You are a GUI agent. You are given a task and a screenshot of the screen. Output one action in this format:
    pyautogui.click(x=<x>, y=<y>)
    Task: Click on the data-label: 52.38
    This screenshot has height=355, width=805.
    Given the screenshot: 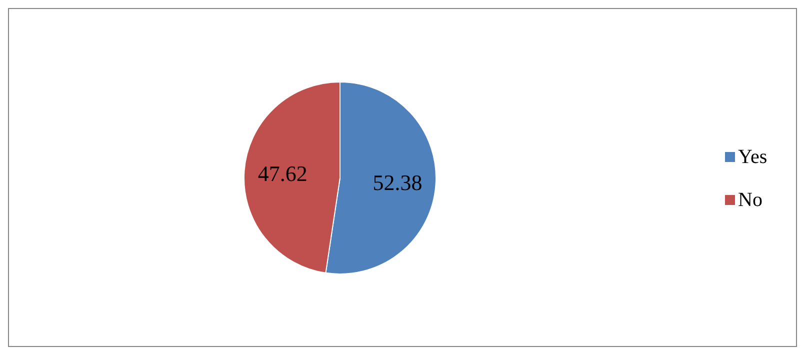 What is the action you would take?
    pyautogui.click(x=397, y=182)
    